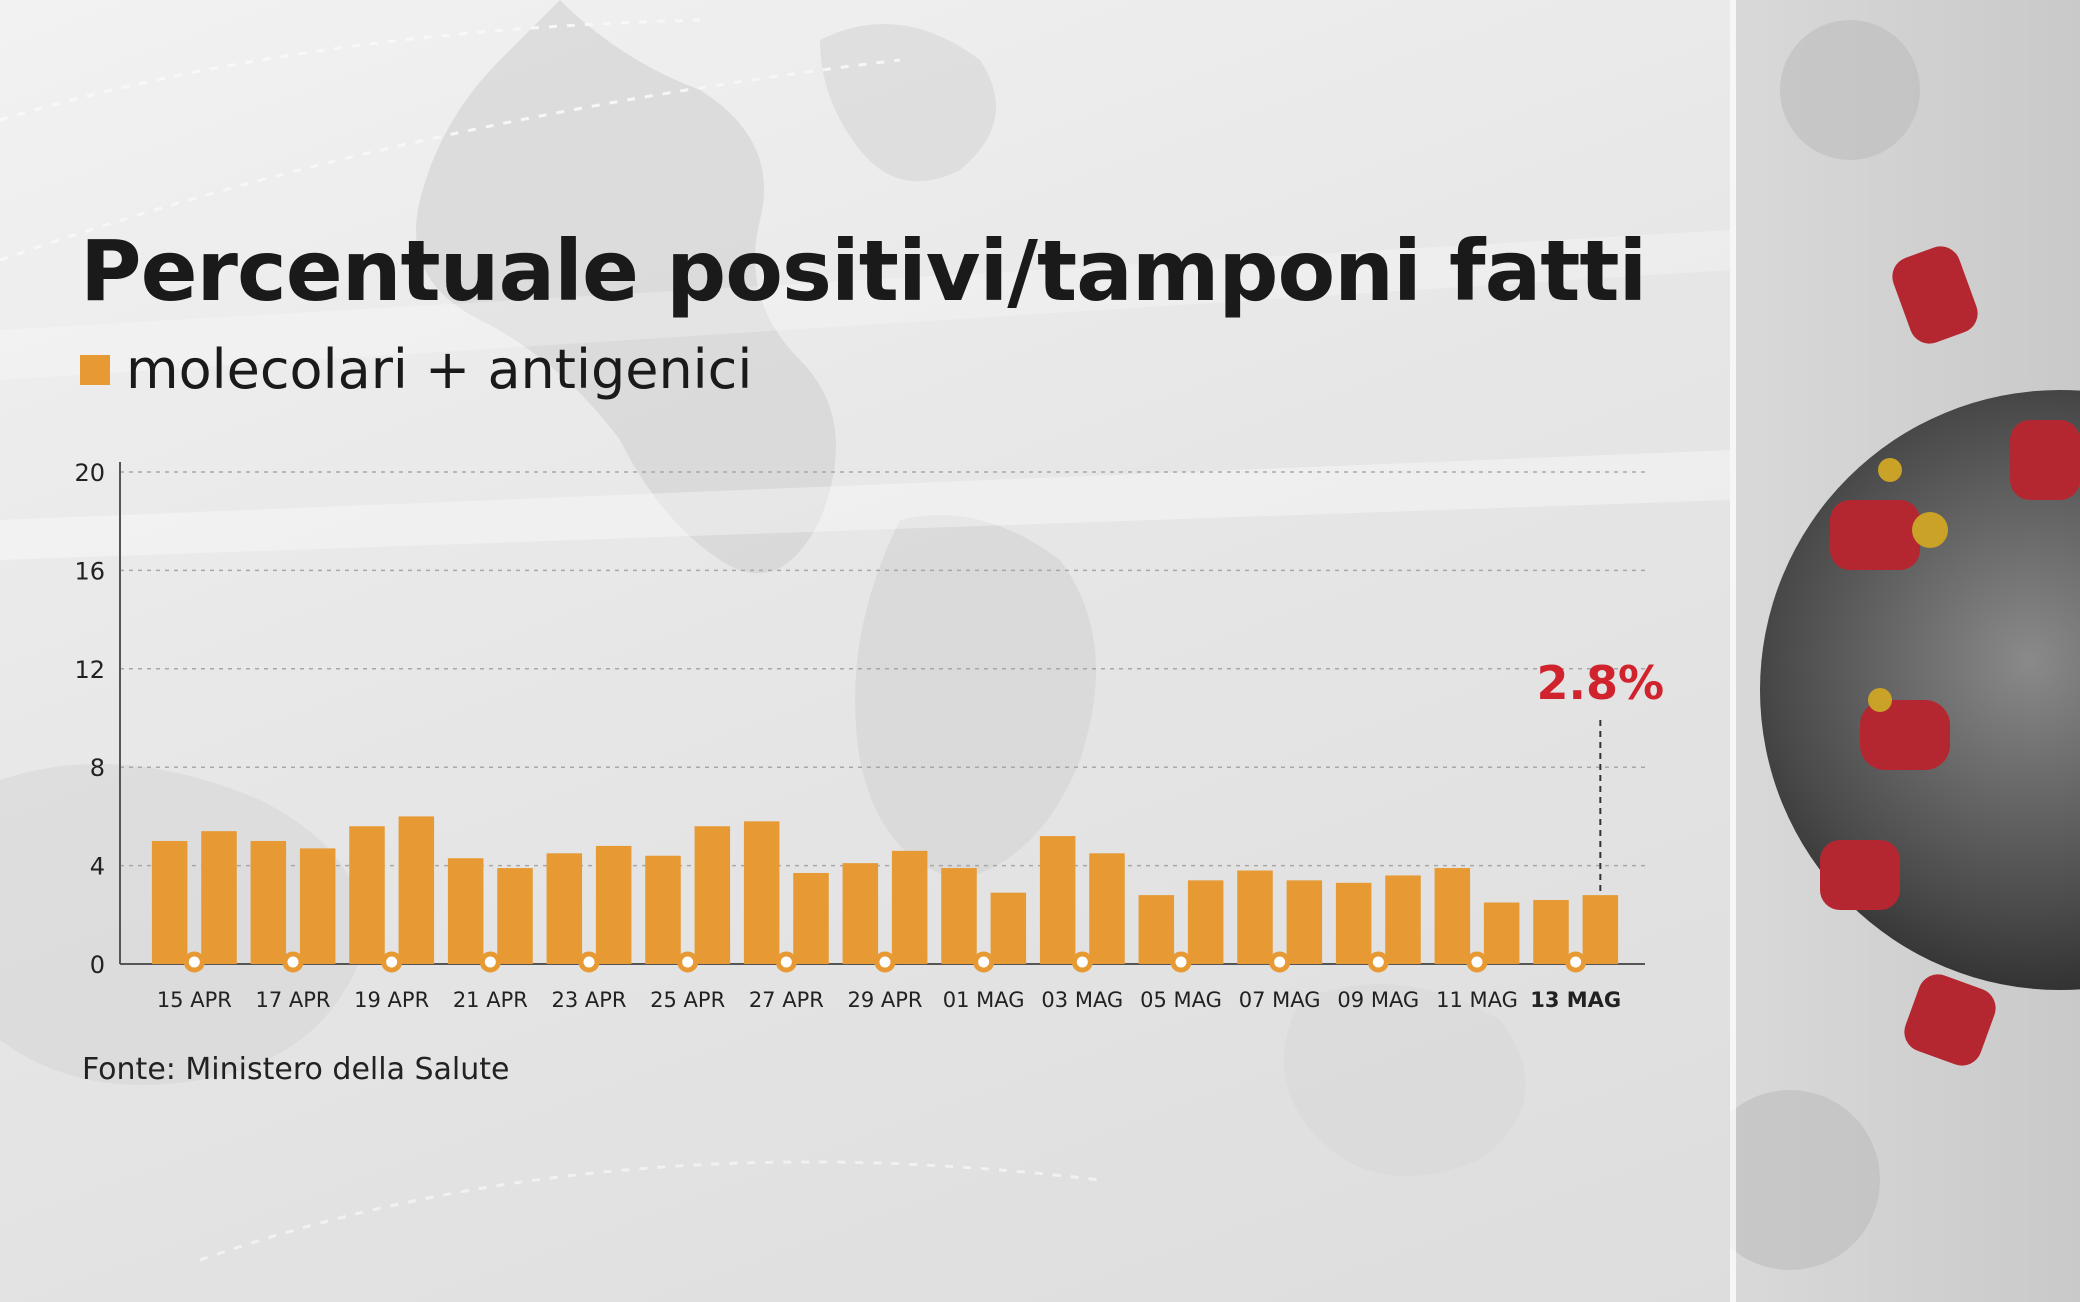  I want to click on legend-swatch, so click(95, 369).